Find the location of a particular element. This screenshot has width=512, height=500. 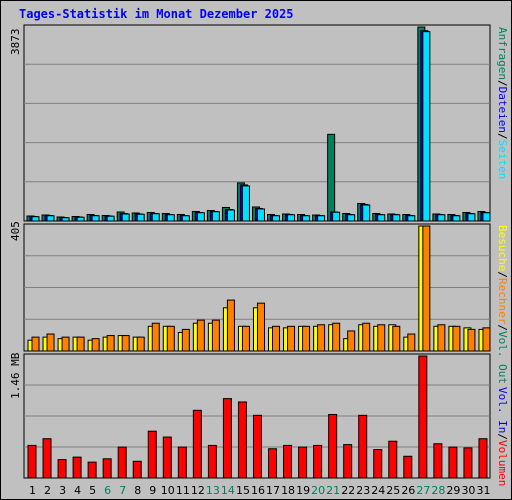

x-tick-label: 15 is located at coordinates (243, 490).